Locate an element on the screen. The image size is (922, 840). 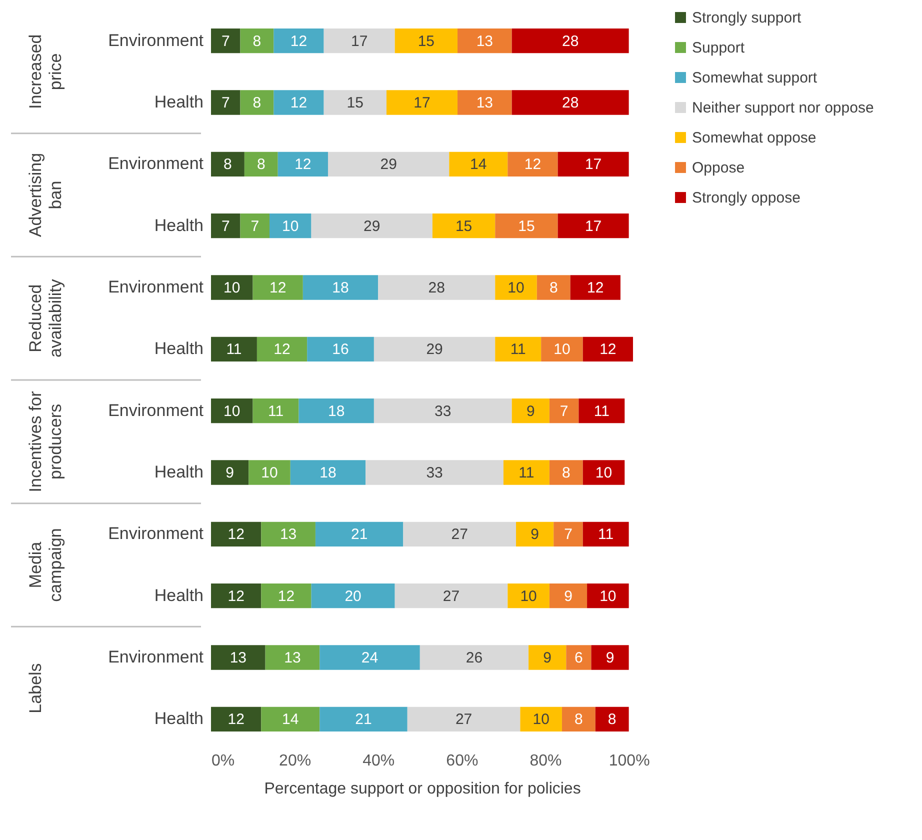
x-tick-label: 80% is located at coordinates (546, 761).